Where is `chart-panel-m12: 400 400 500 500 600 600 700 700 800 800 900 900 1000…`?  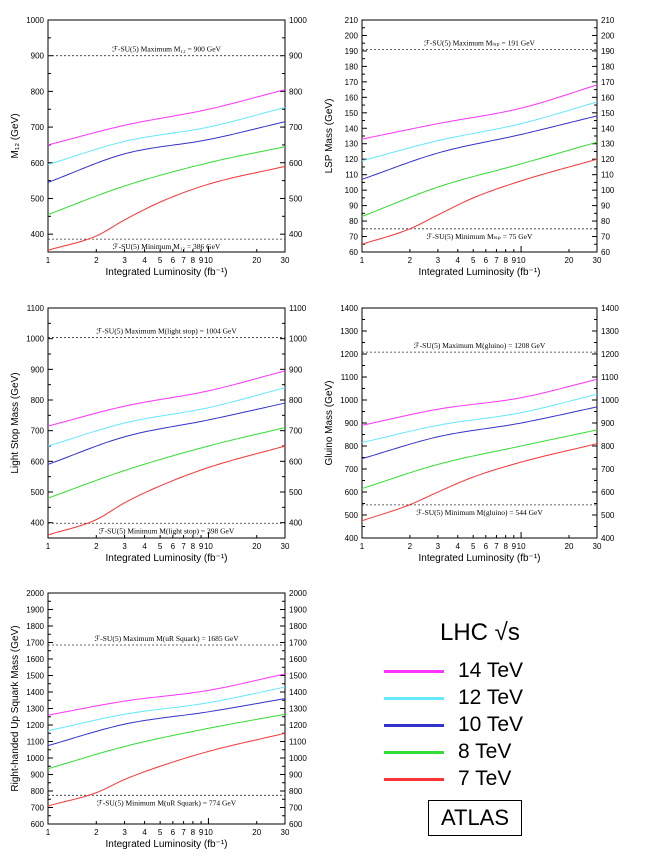 chart-panel-m12: 400 400 500 500 600 600 700 700 800 800 900 900 1000… is located at coordinates (158, 147).